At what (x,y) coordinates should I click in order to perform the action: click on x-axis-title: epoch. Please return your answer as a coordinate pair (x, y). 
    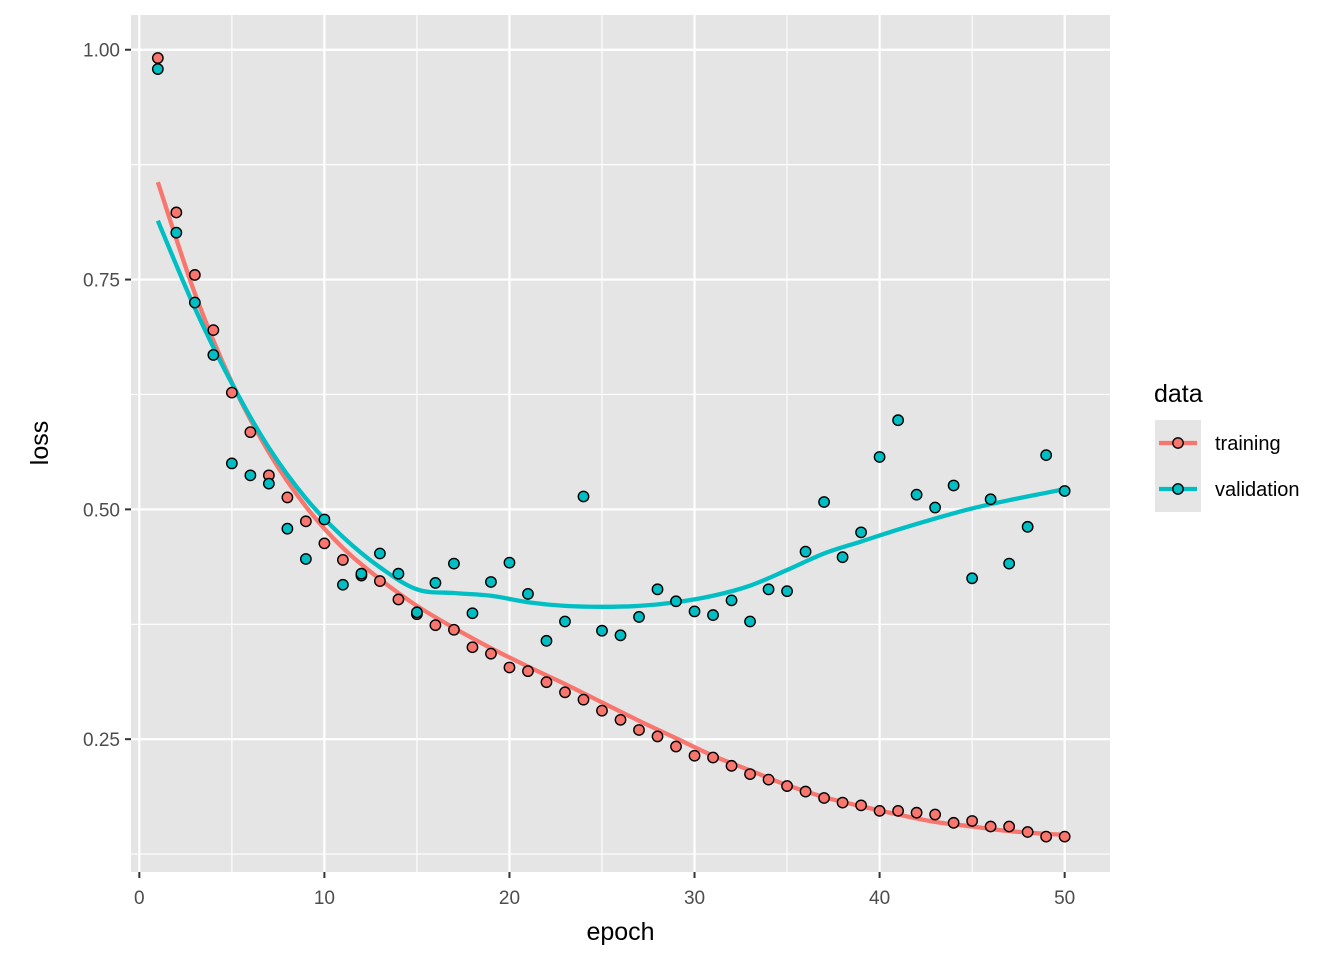
    Looking at the image, I should click on (620, 932).